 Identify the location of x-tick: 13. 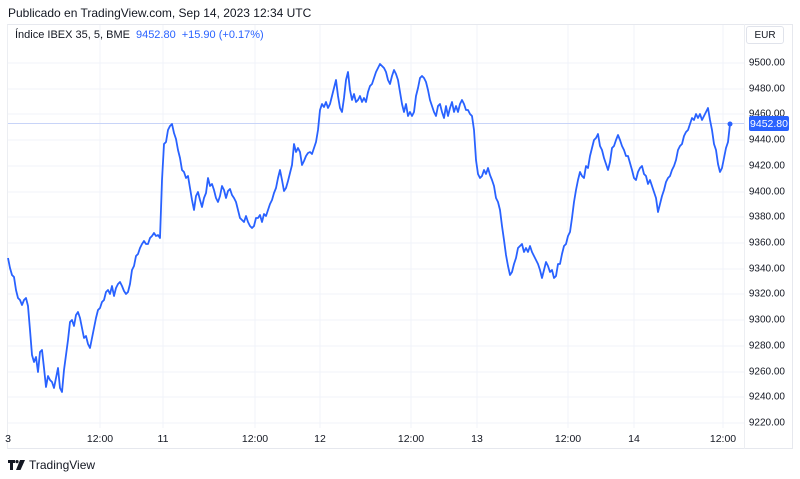
(477, 439).